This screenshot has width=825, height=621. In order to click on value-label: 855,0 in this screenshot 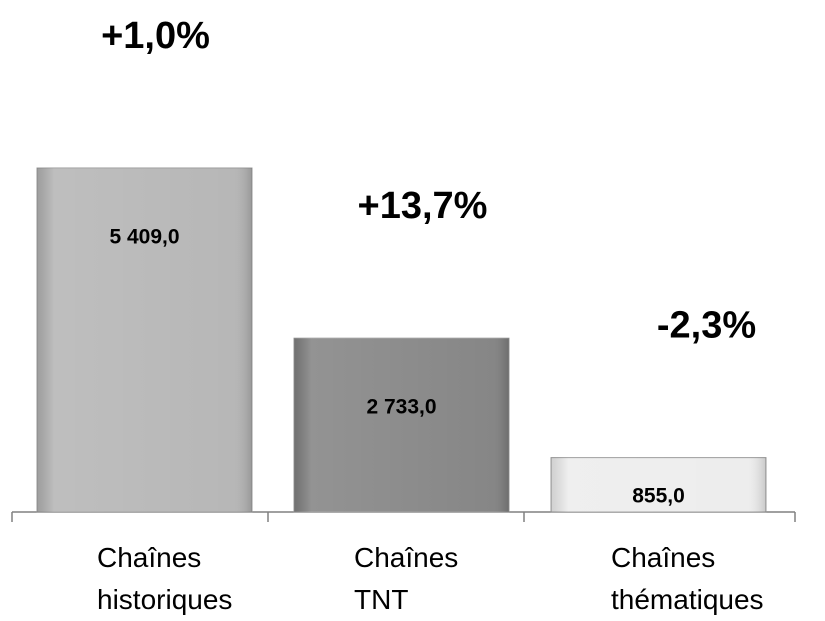, I will do `click(658, 496)`.